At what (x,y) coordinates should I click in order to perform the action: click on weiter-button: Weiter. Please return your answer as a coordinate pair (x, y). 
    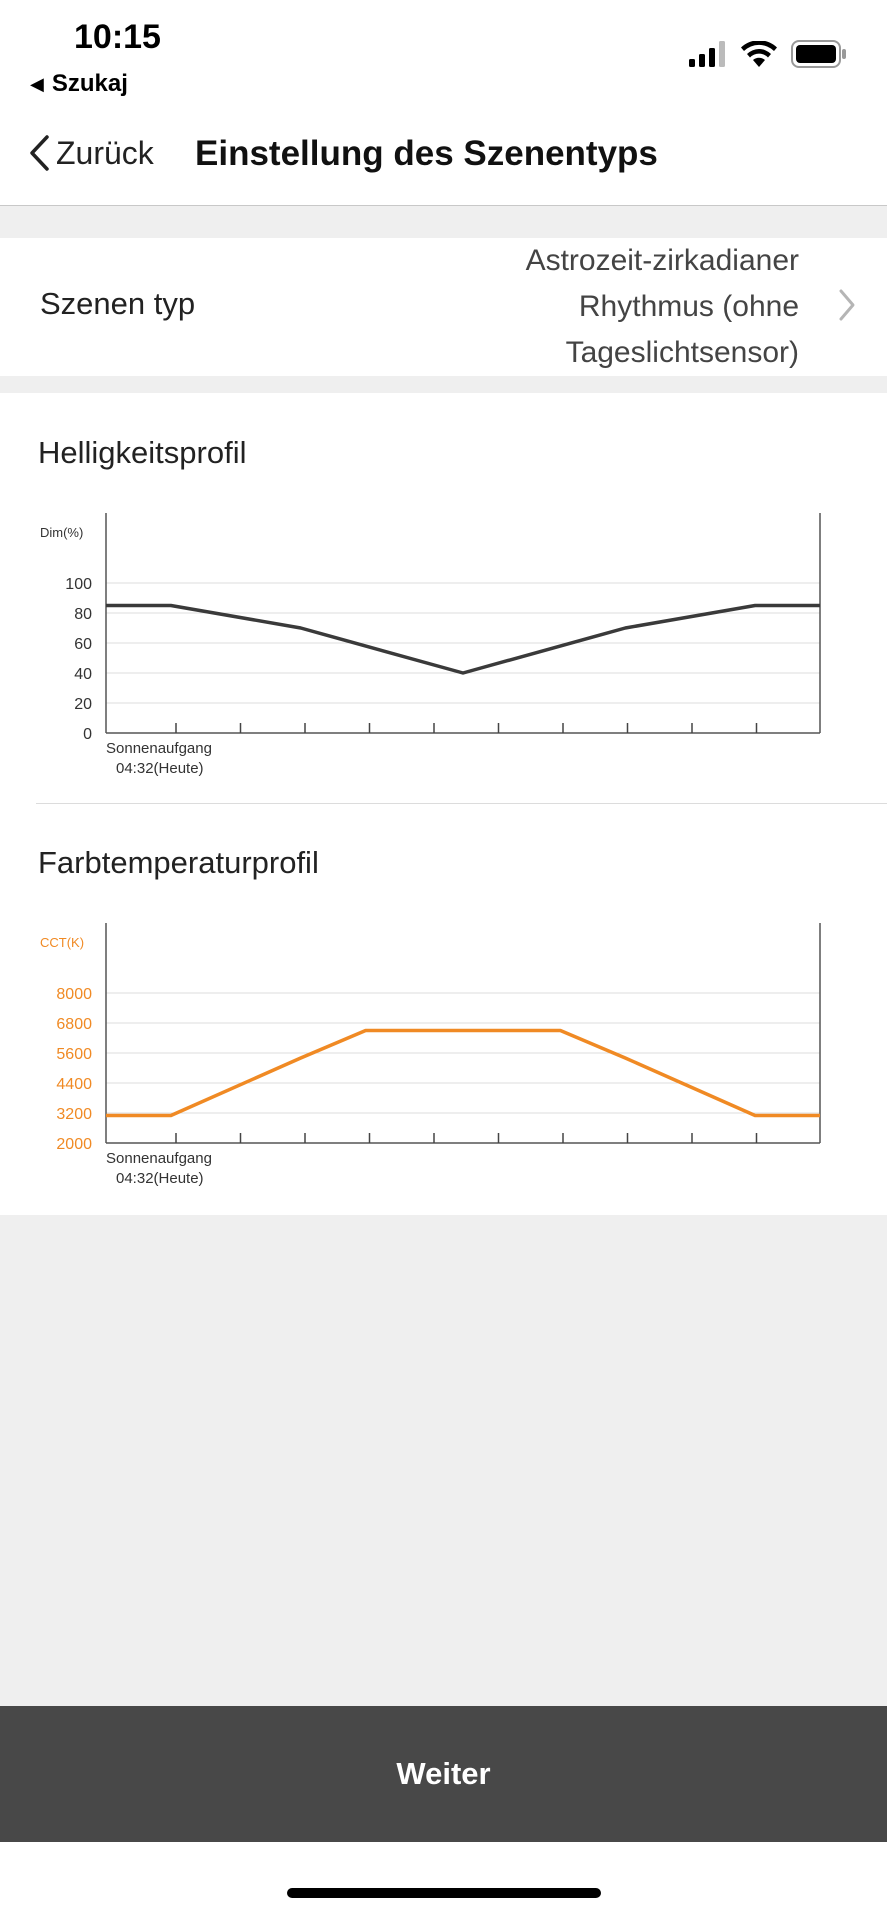
    Looking at the image, I should click on (443, 1774).